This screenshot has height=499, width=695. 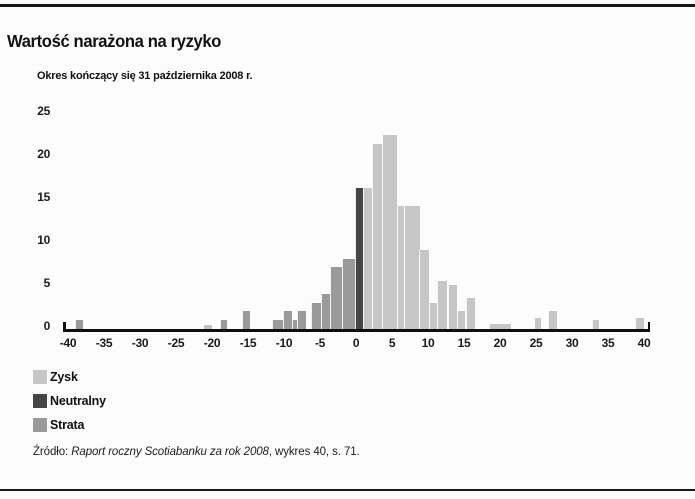 I want to click on x-tick-label: 40, so click(x=644, y=343).